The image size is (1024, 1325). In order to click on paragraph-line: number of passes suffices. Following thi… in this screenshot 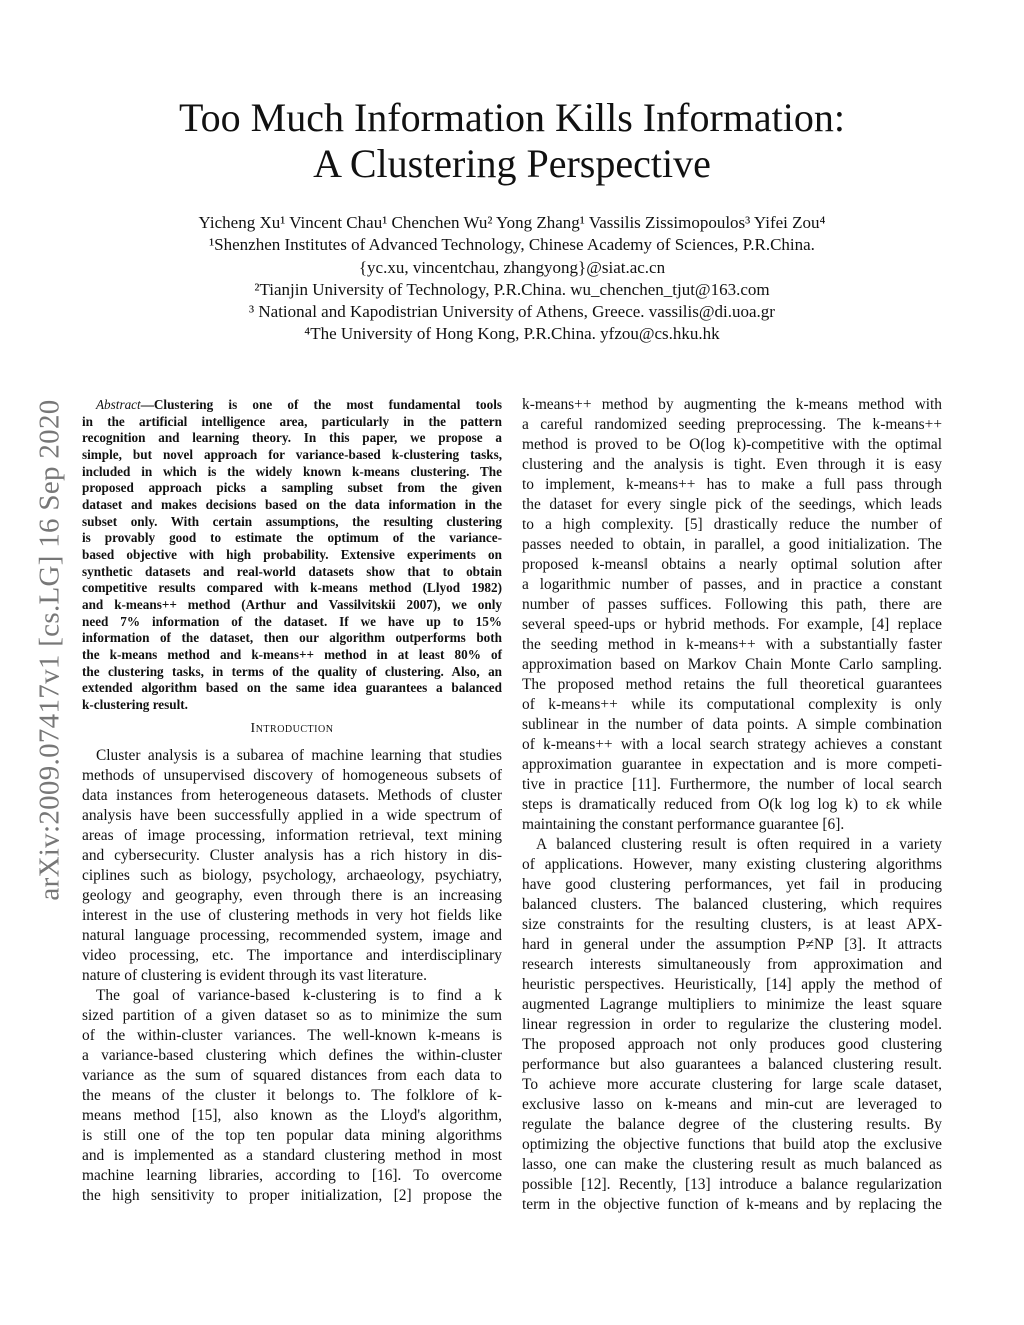, I will do `click(732, 604)`.